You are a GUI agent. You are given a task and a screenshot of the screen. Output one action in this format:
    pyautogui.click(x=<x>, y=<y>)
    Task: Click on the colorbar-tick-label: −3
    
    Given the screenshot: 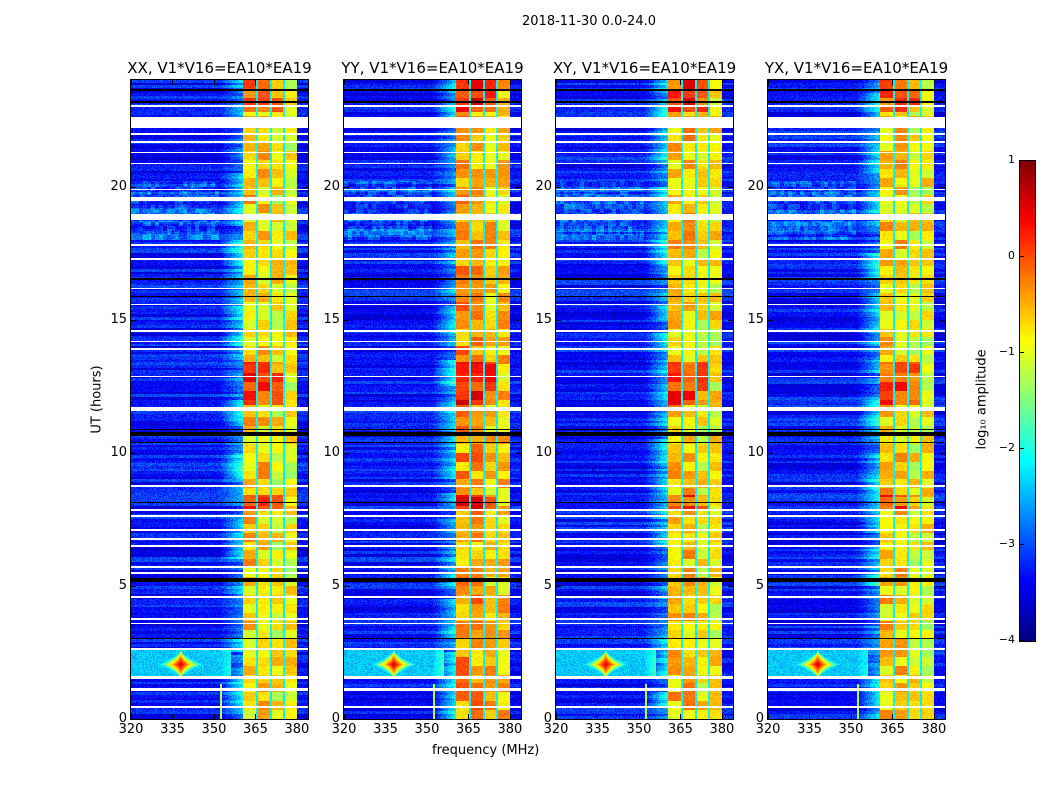 What is the action you would take?
    pyautogui.click(x=1006, y=543)
    